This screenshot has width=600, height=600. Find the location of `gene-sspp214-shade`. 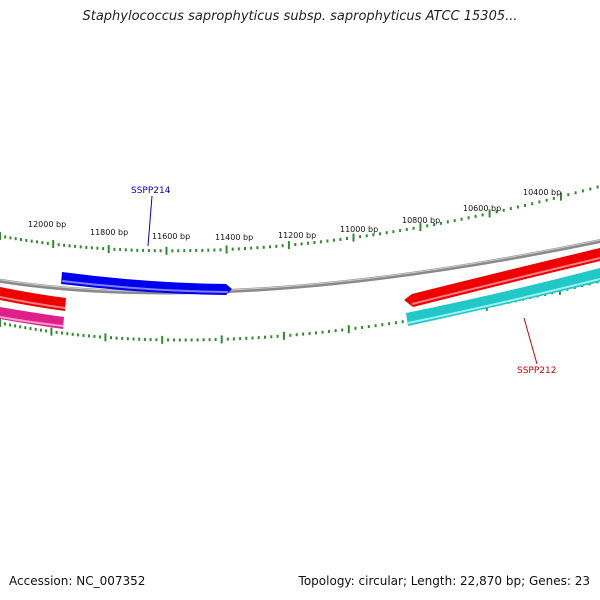

gene-sspp214-shade is located at coordinates (145, 286).